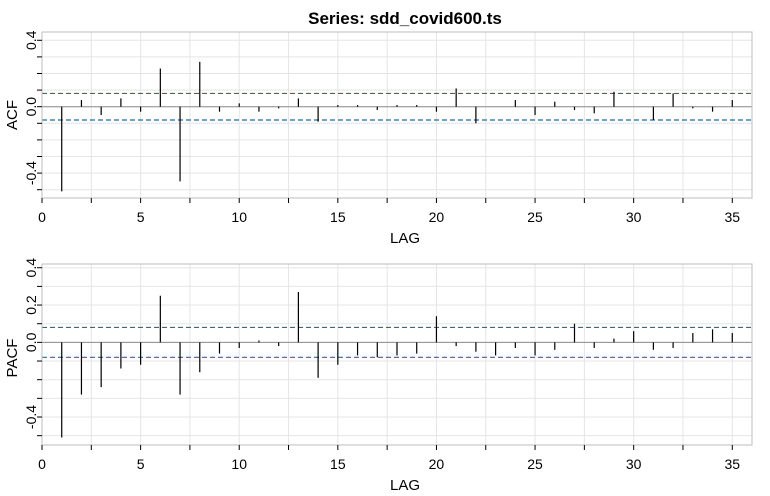 Image resolution: width=770 pixels, height=496 pixels. Describe the element at coordinates (141, 217) in the screenshot. I see `acf-x-tick-label: 5` at that location.